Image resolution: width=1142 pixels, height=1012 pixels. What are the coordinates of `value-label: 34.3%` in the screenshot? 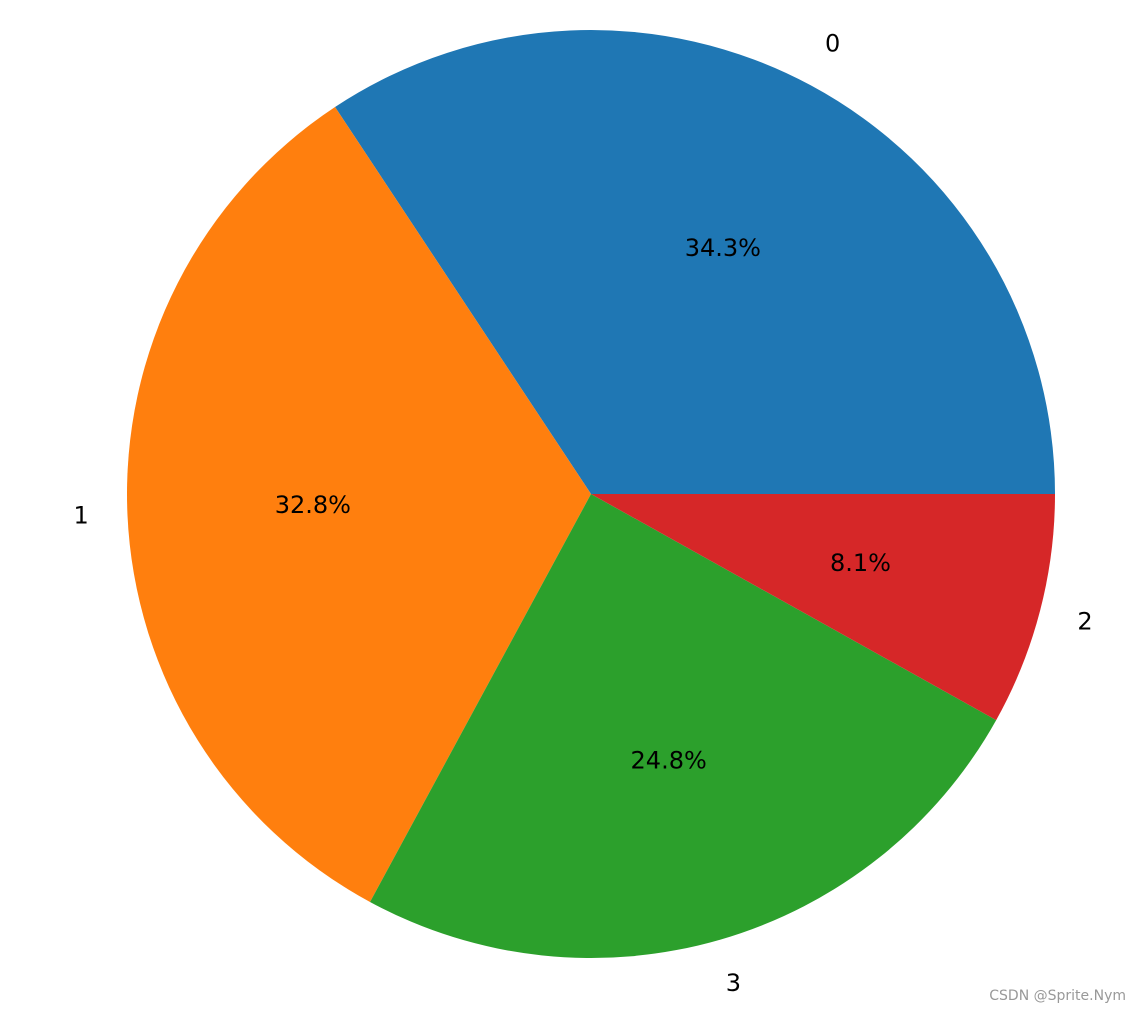 It's located at (723, 248).